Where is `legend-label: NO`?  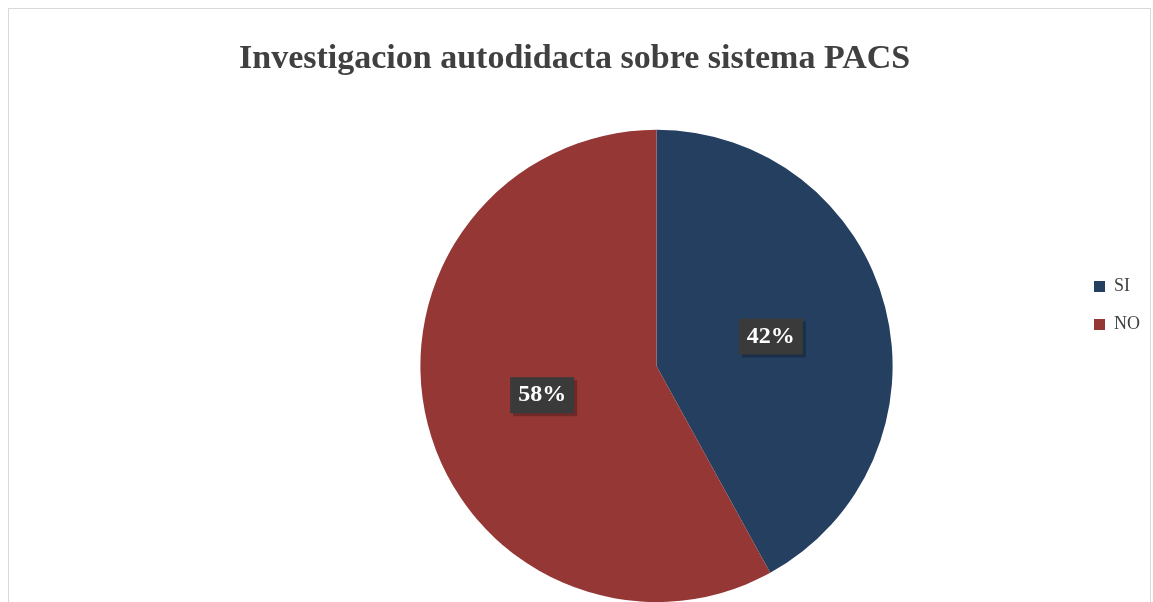 legend-label: NO is located at coordinates (1127, 323).